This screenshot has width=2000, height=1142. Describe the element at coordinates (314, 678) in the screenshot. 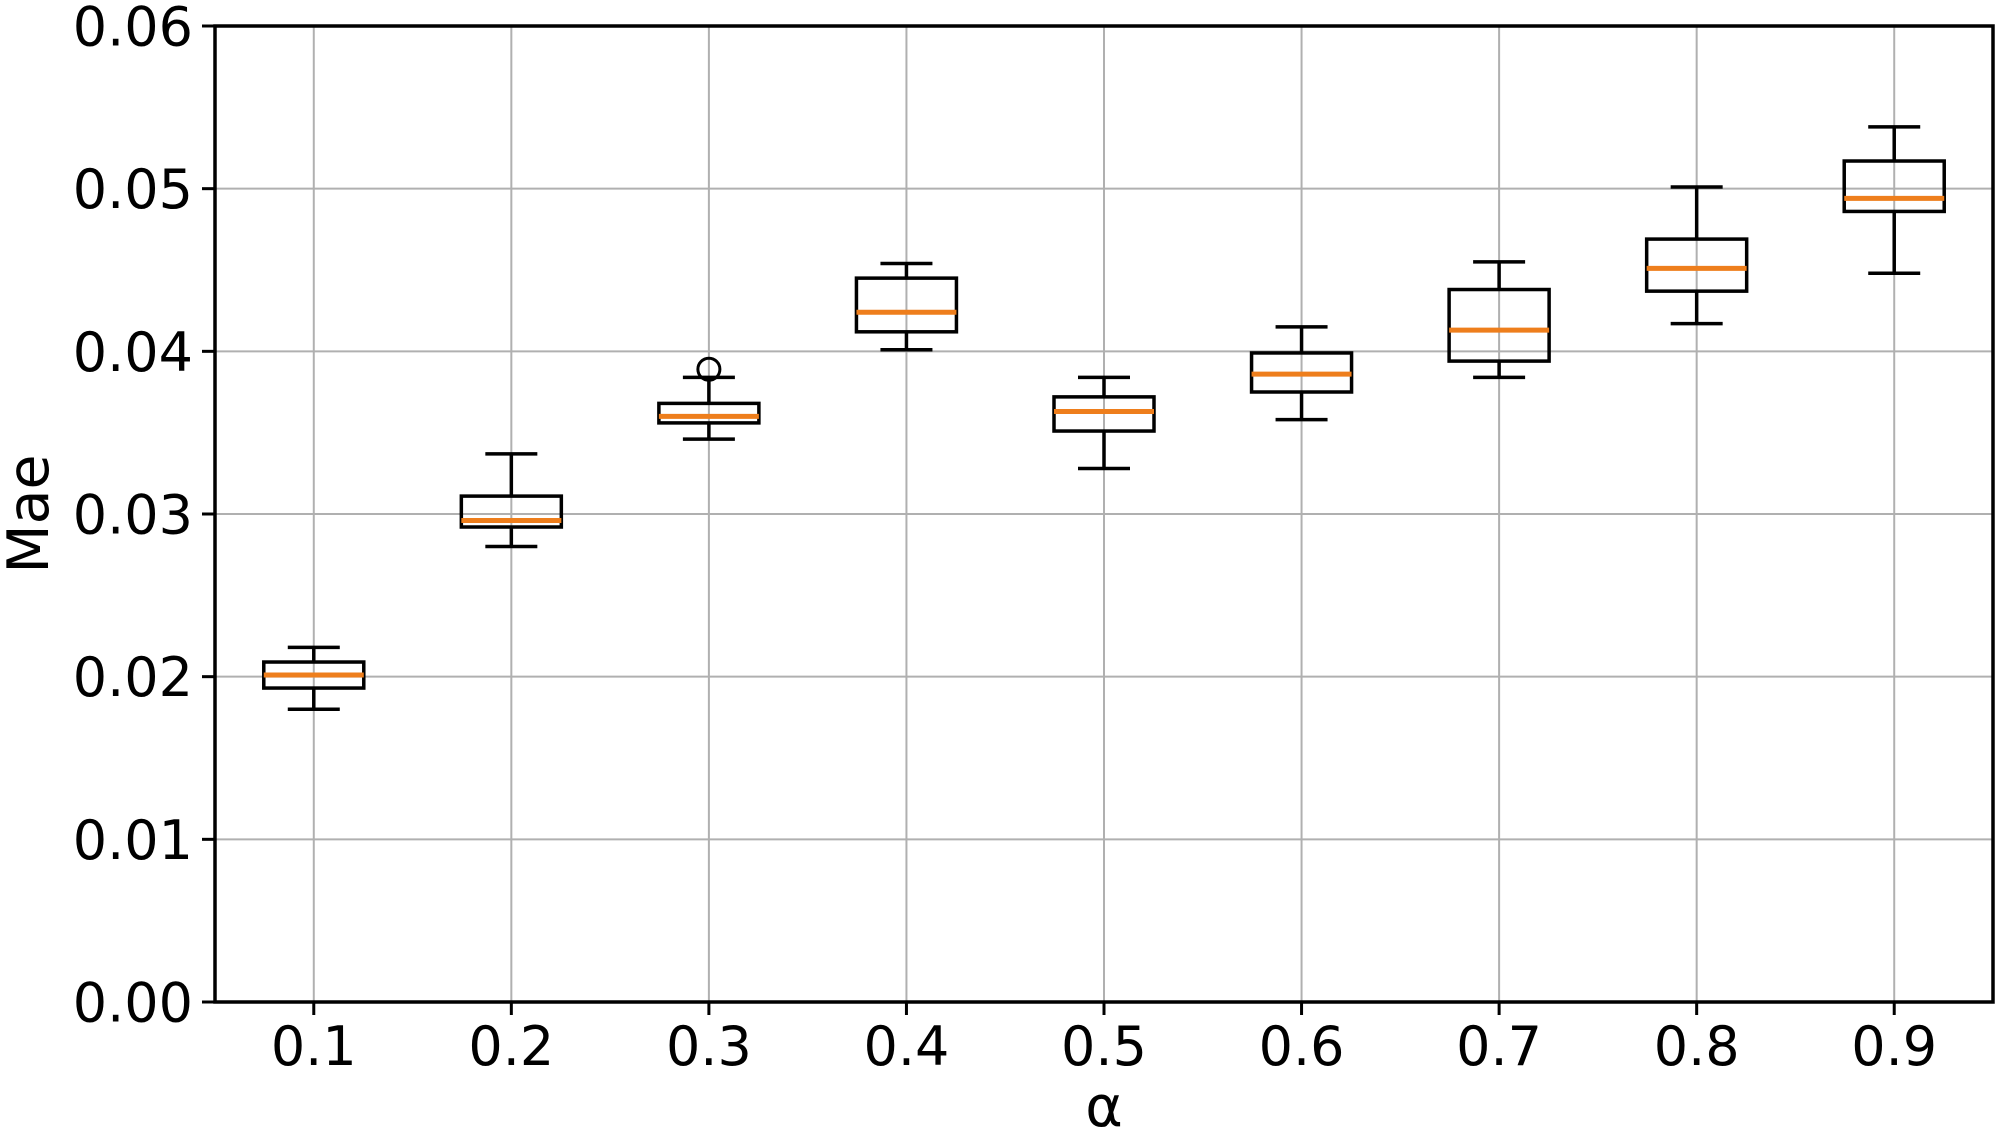

I see `box-plot-0.1` at that location.